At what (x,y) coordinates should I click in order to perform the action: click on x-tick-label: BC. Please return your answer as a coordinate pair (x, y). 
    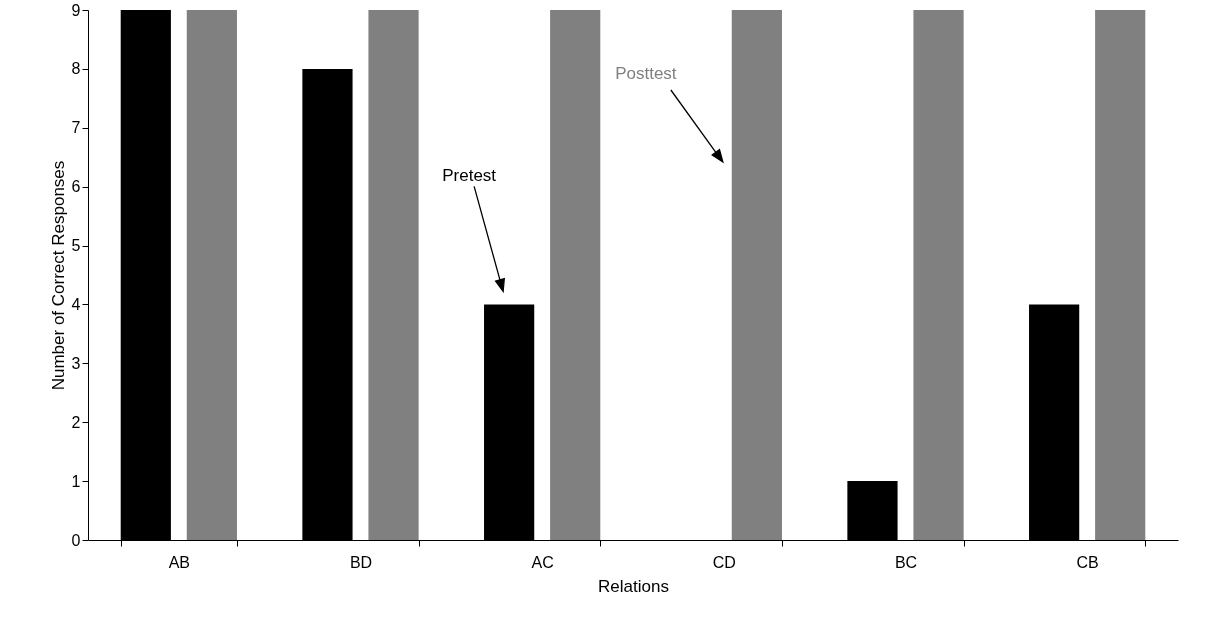
    Looking at the image, I should click on (906, 562).